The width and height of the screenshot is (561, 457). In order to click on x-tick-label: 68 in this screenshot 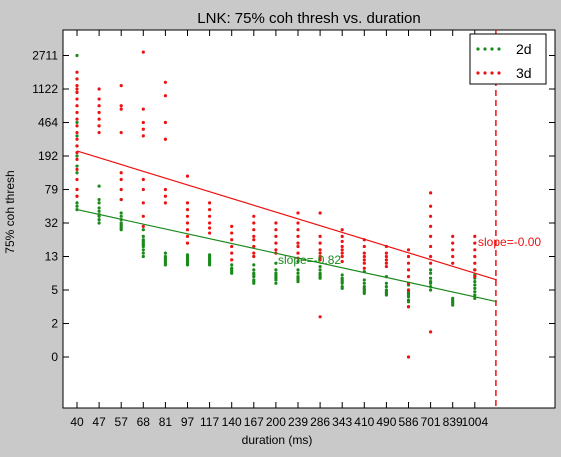, I will do `click(144, 422)`.